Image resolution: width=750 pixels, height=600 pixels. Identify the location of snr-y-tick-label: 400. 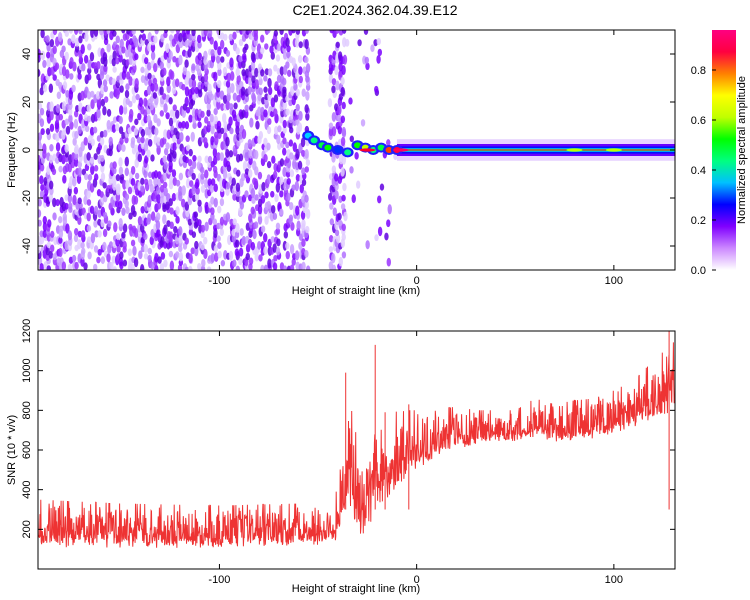
(27, 489).